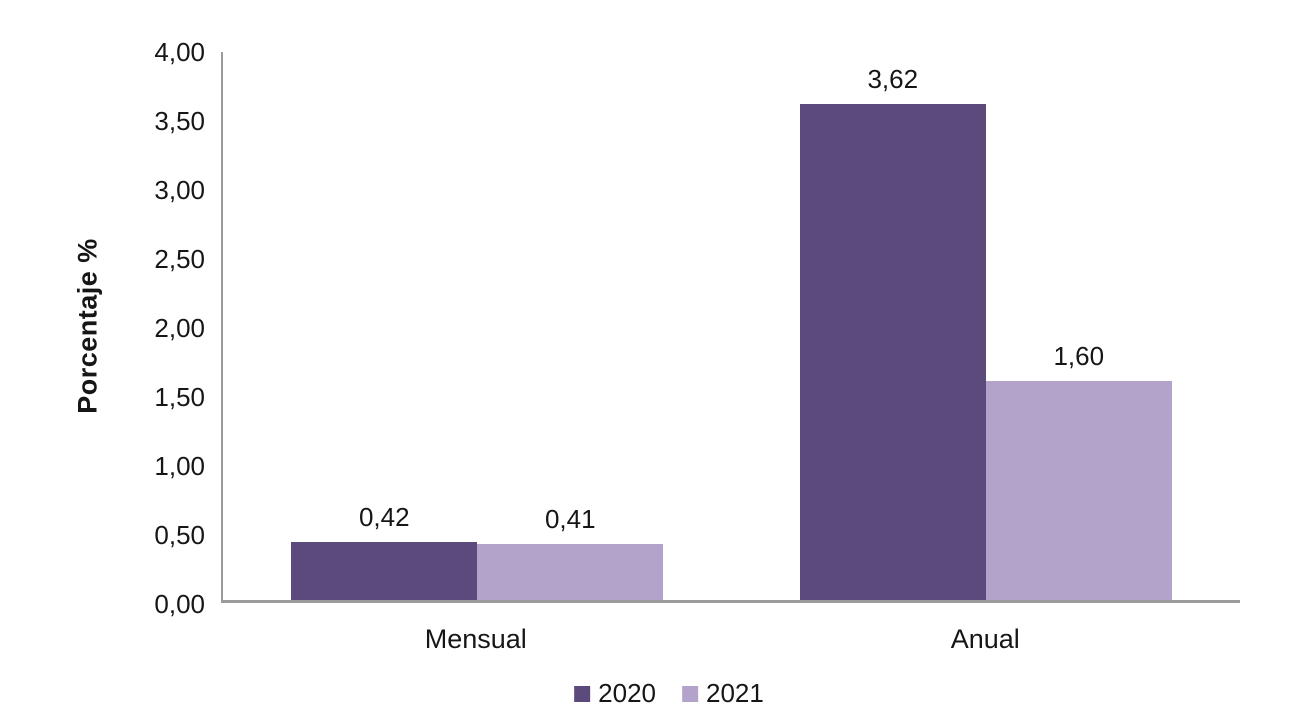 The width and height of the screenshot is (1306, 724). What do you see at coordinates (735, 693) in the screenshot?
I see `legend-label-2021: 2021` at bounding box center [735, 693].